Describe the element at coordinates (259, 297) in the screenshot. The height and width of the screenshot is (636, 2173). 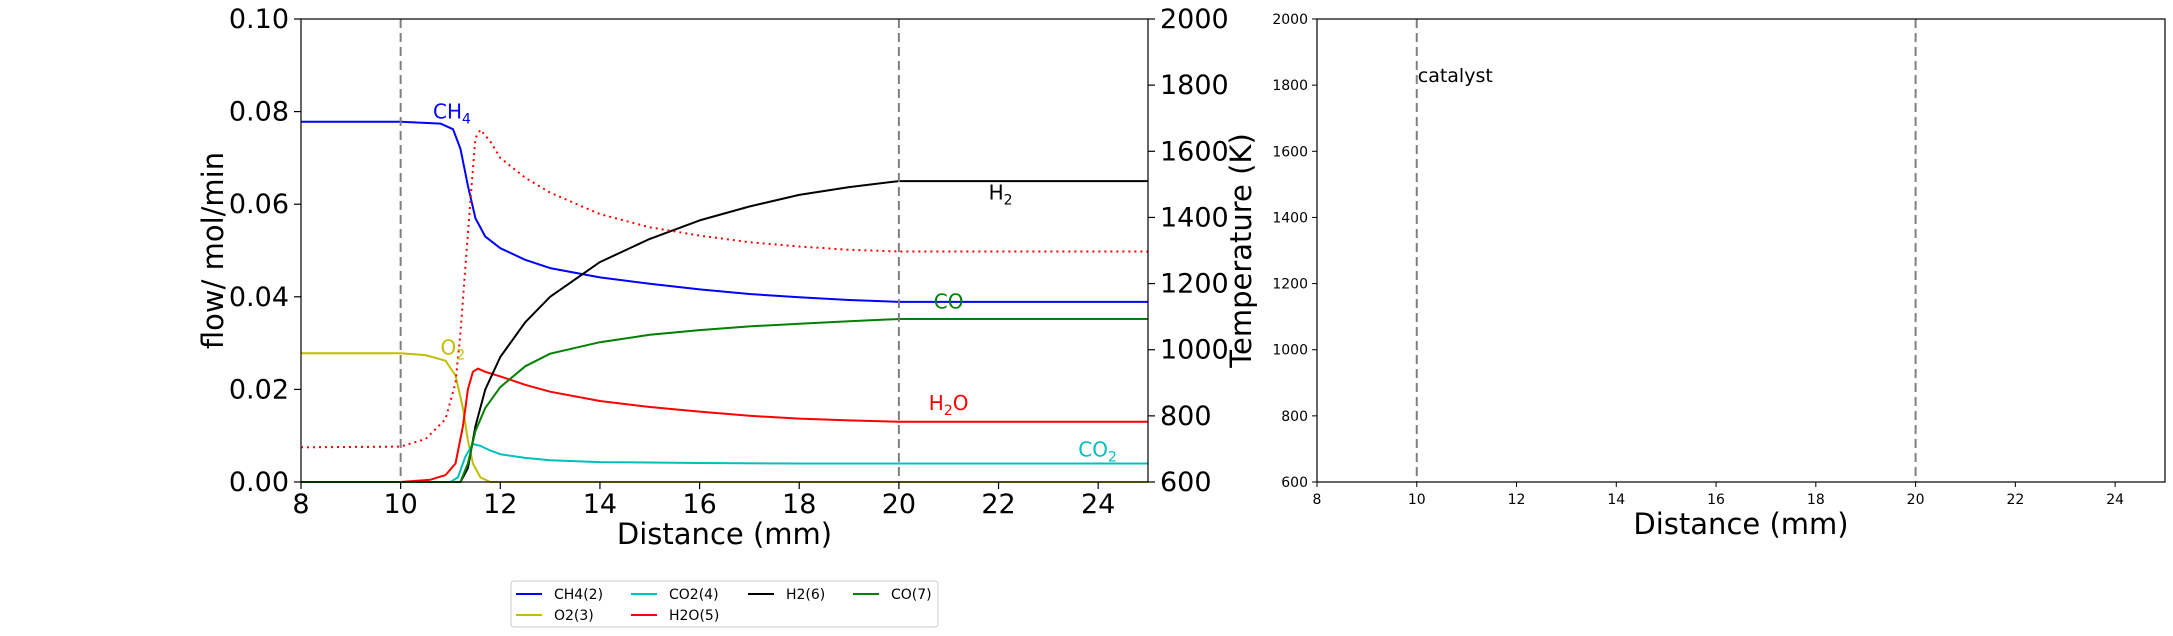
I see `y-tick-label: 0.04` at that location.